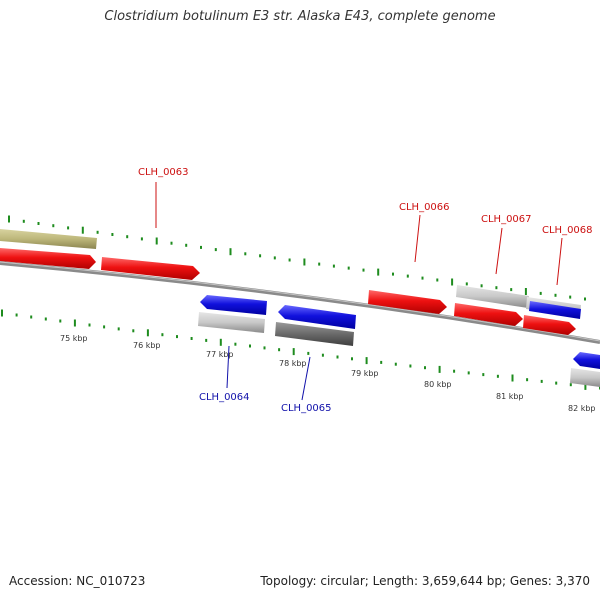  Describe the element at coordinates (567, 230) in the screenshot. I see `gene-label-clh-0068: CLH_0068` at that location.